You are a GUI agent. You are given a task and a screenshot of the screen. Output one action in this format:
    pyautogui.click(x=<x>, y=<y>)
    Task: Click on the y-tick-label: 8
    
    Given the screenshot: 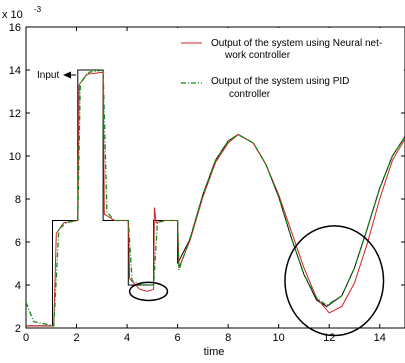 What is the action you would take?
    pyautogui.click(x=18, y=200)
    